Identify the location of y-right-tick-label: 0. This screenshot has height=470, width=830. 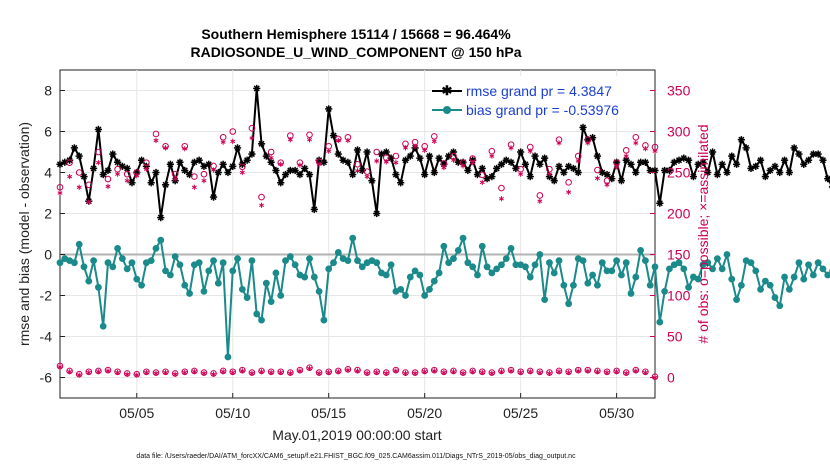
(671, 378).